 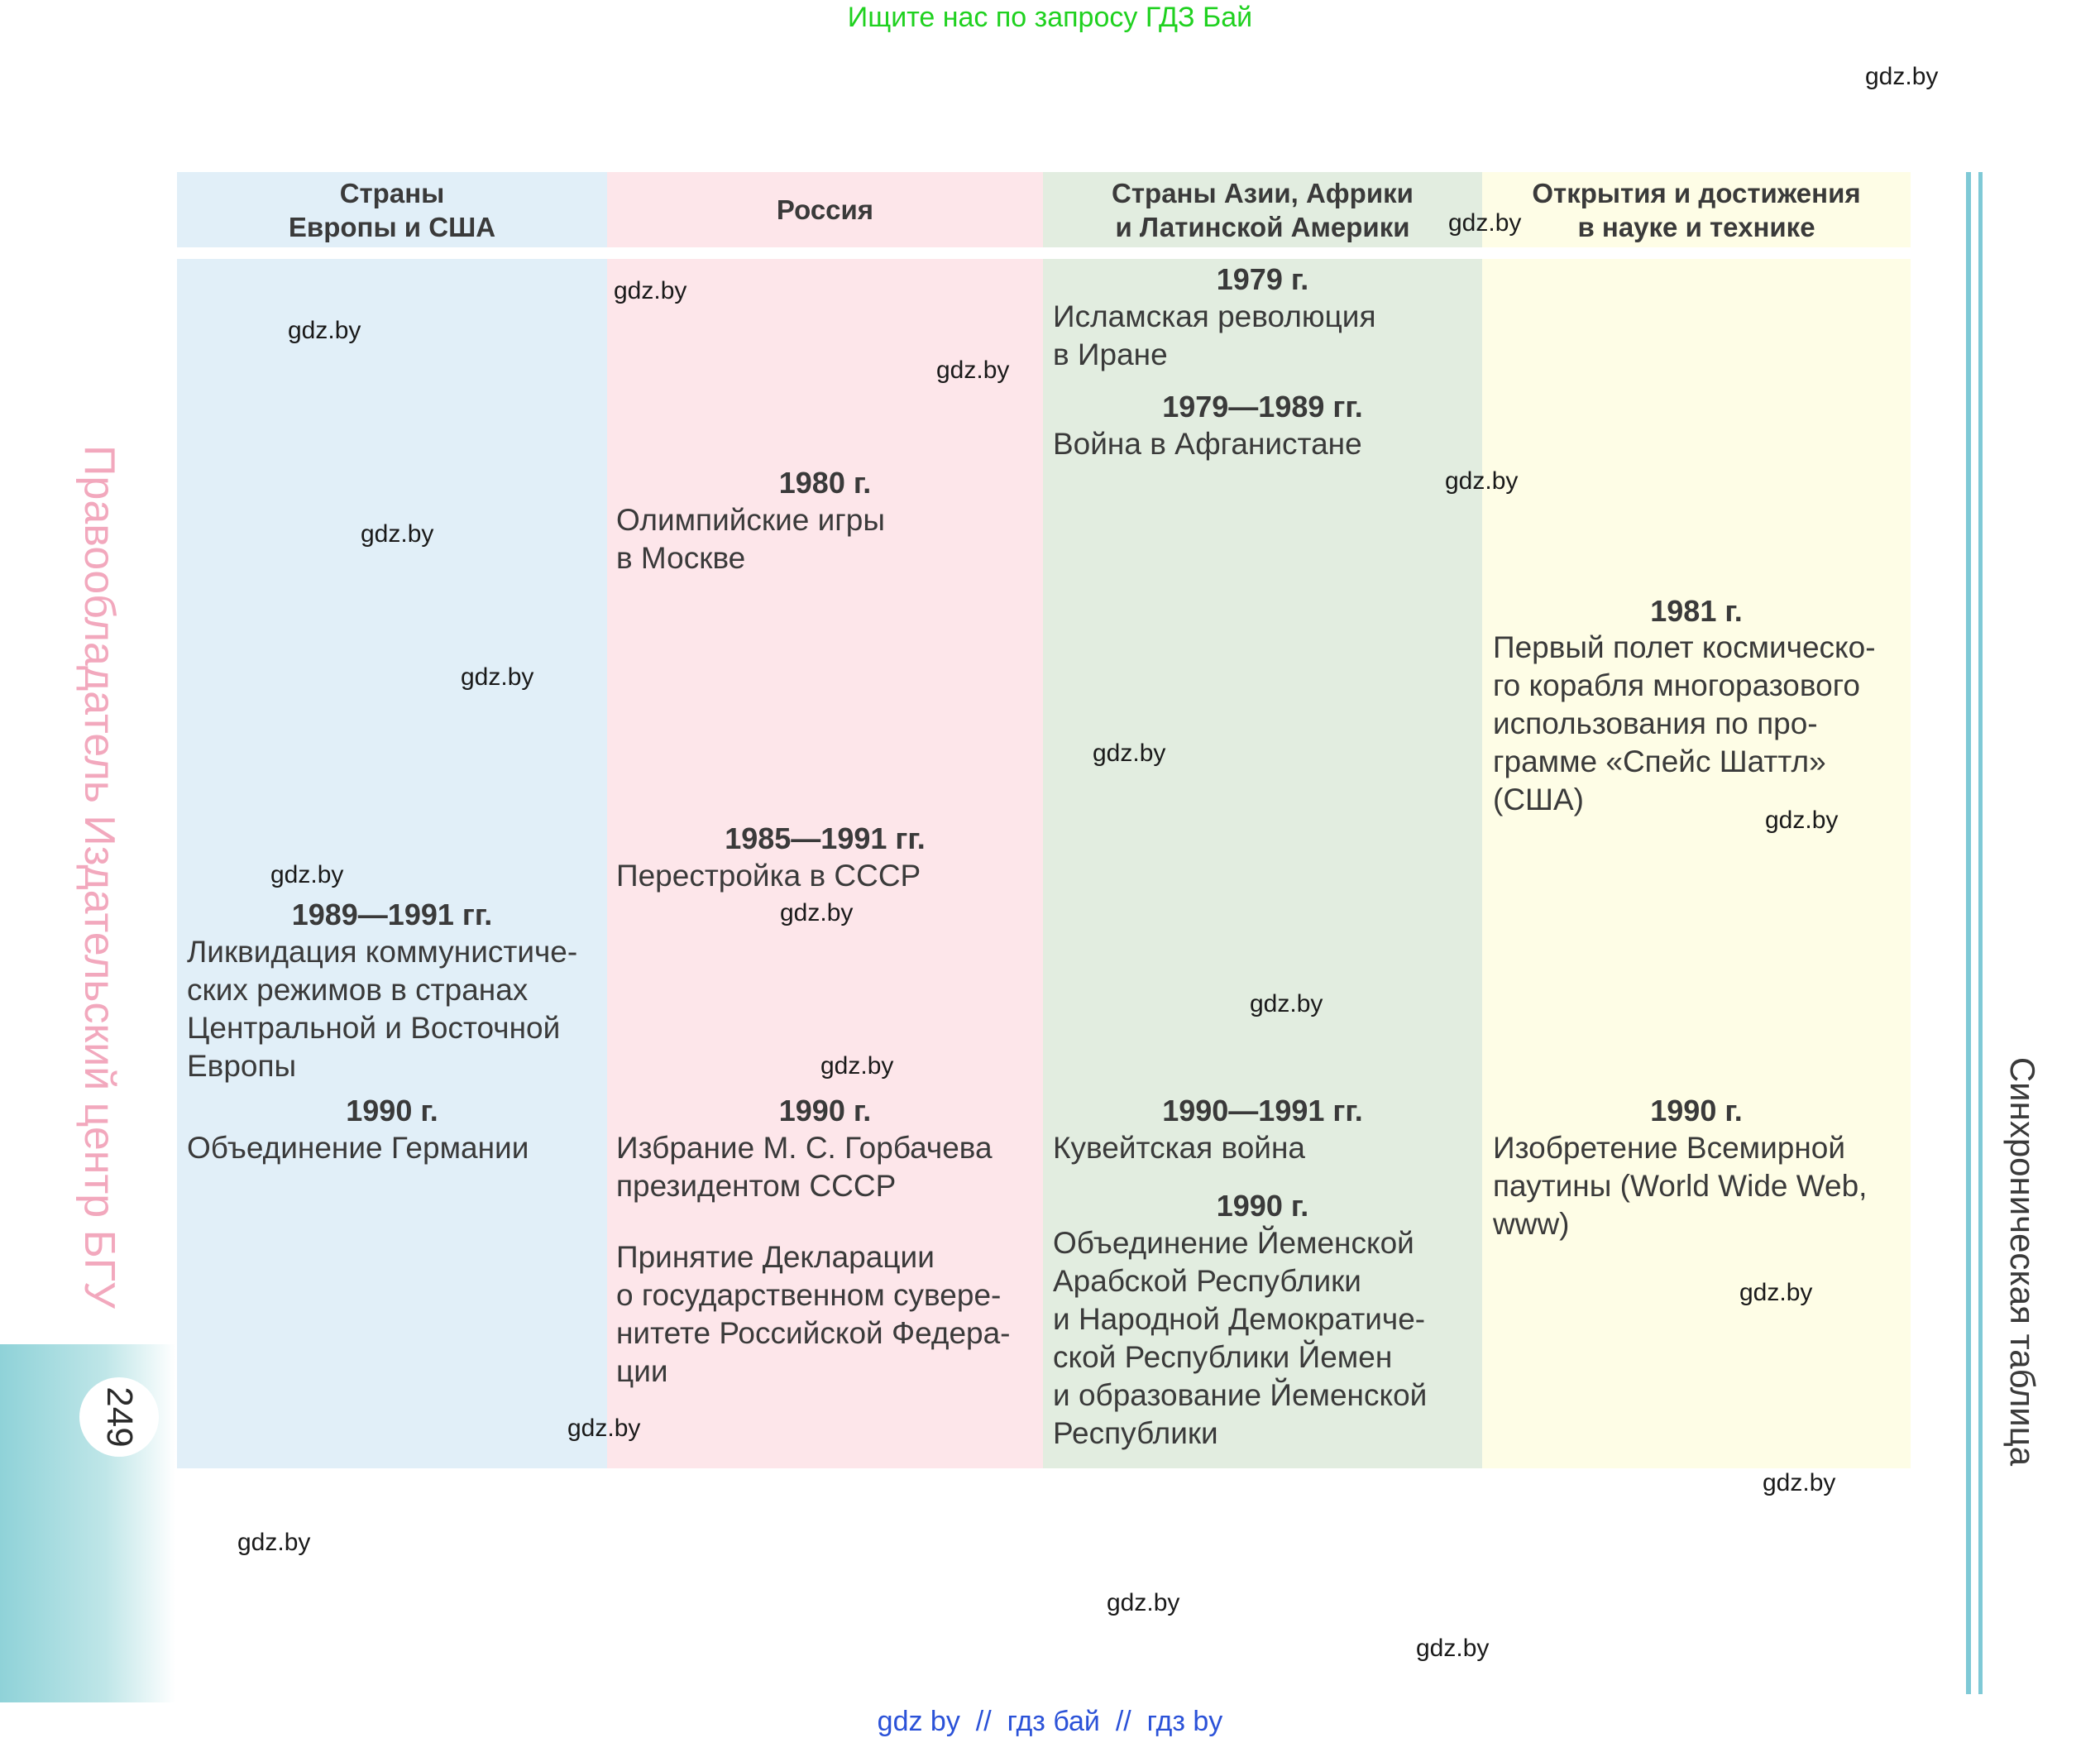 What do you see at coordinates (1263, 407) in the screenshot?
I see `event-afghan-year: 1979—1989 гг.` at bounding box center [1263, 407].